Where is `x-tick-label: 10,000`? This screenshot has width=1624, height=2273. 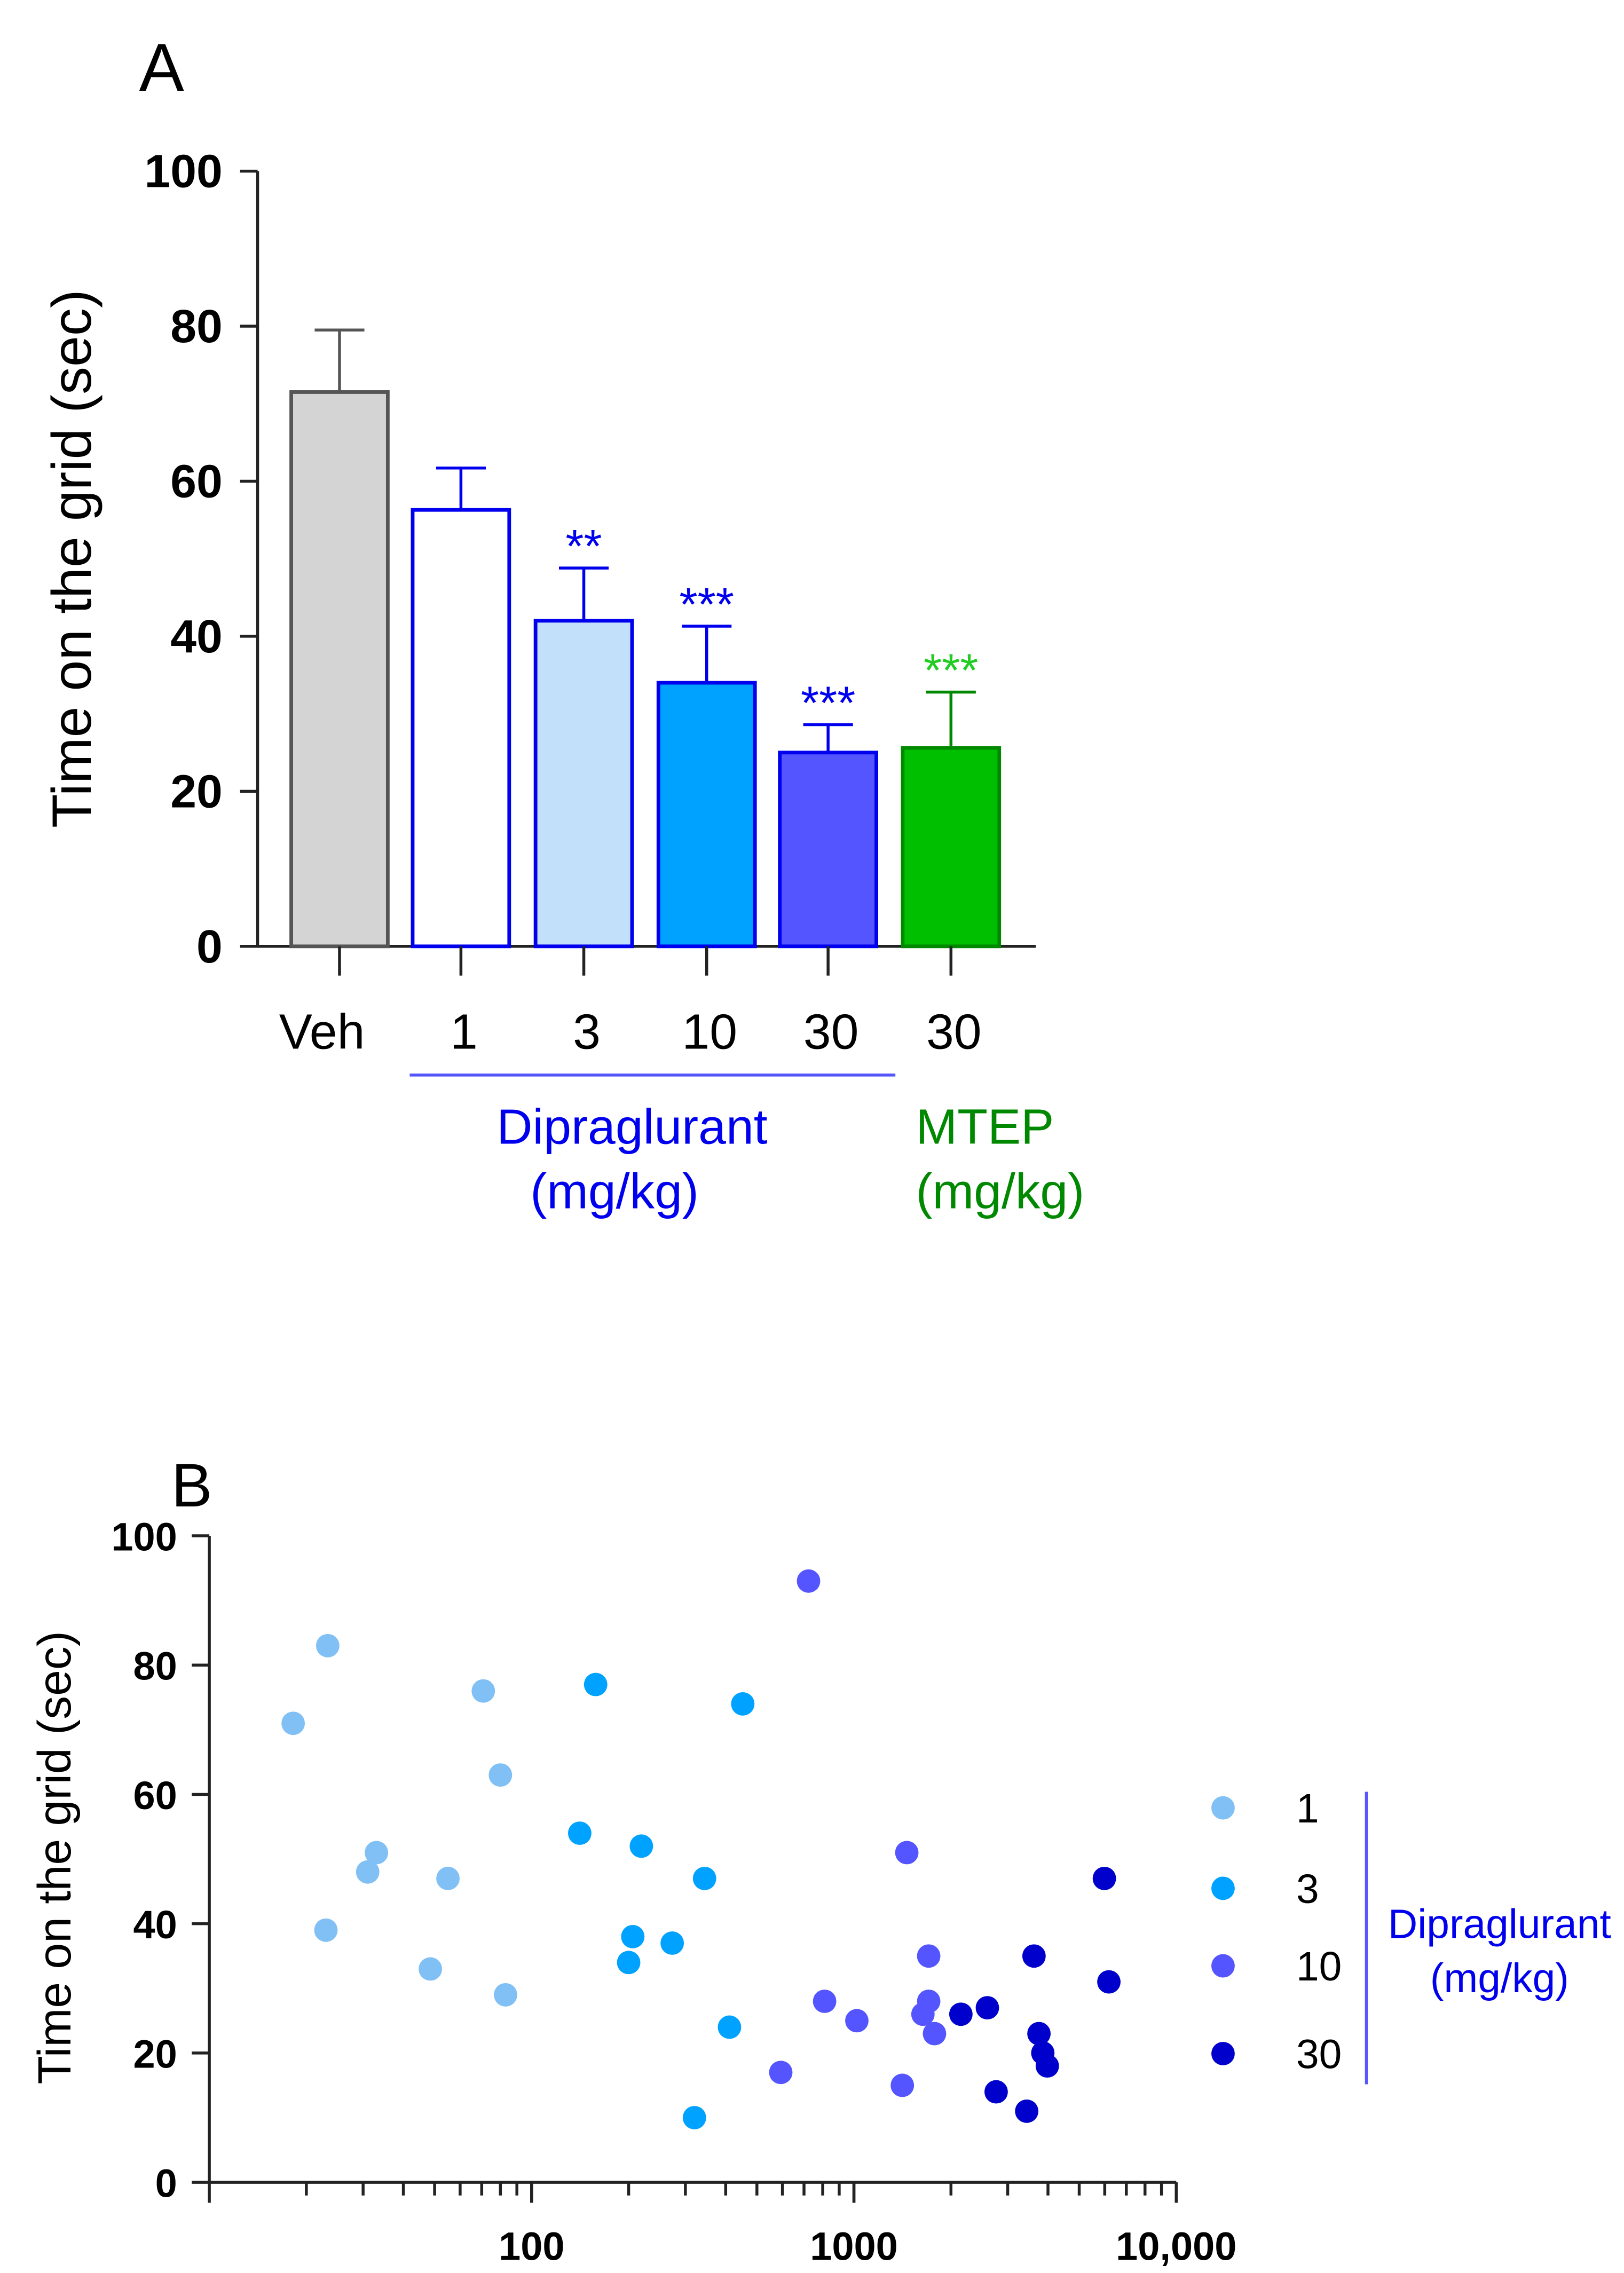 x-tick-label: 10,000 is located at coordinates (1176, 2246).